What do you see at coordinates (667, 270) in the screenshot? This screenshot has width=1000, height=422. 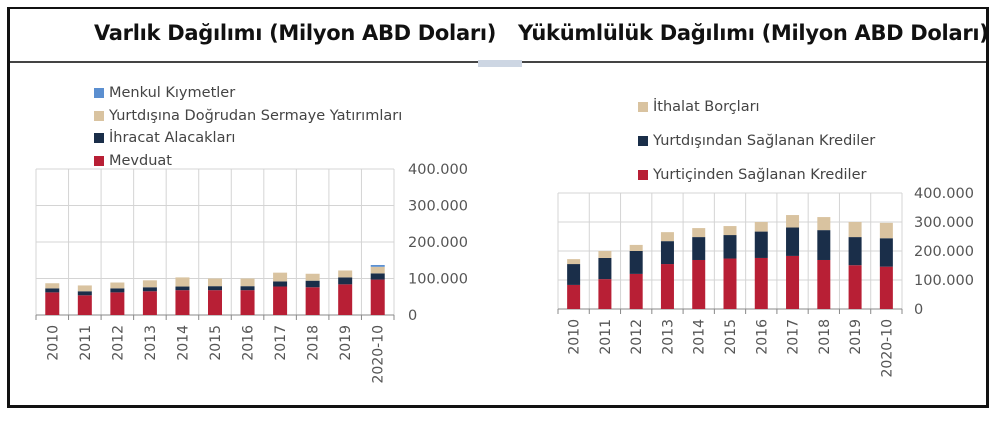 I see `bar-stack-2013` at bounding box center [667, 270].